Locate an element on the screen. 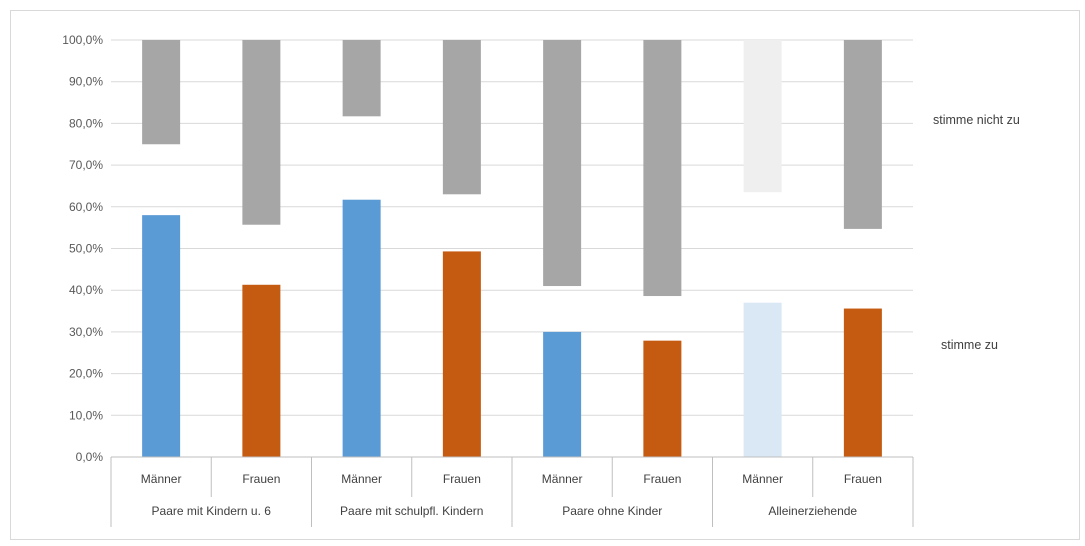  x-group-label: Paare ohne Kinder is located at coordinates (612, 511).